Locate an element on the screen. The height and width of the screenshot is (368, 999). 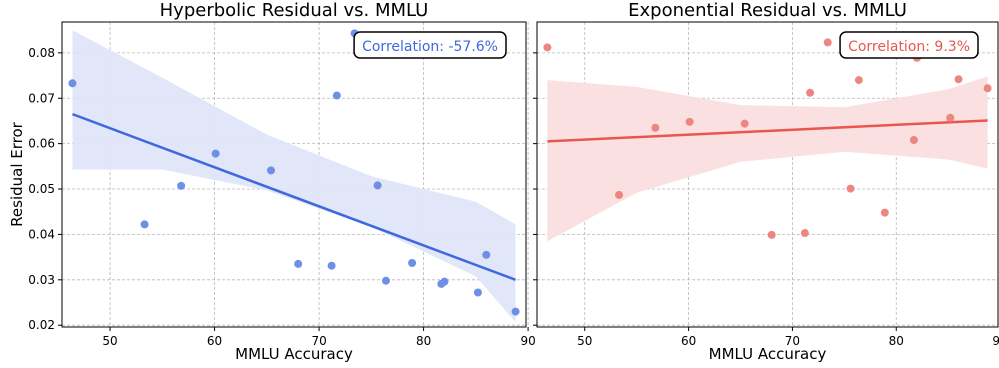
y-tick-label: 0.07 is located at coordinates (41, 98).